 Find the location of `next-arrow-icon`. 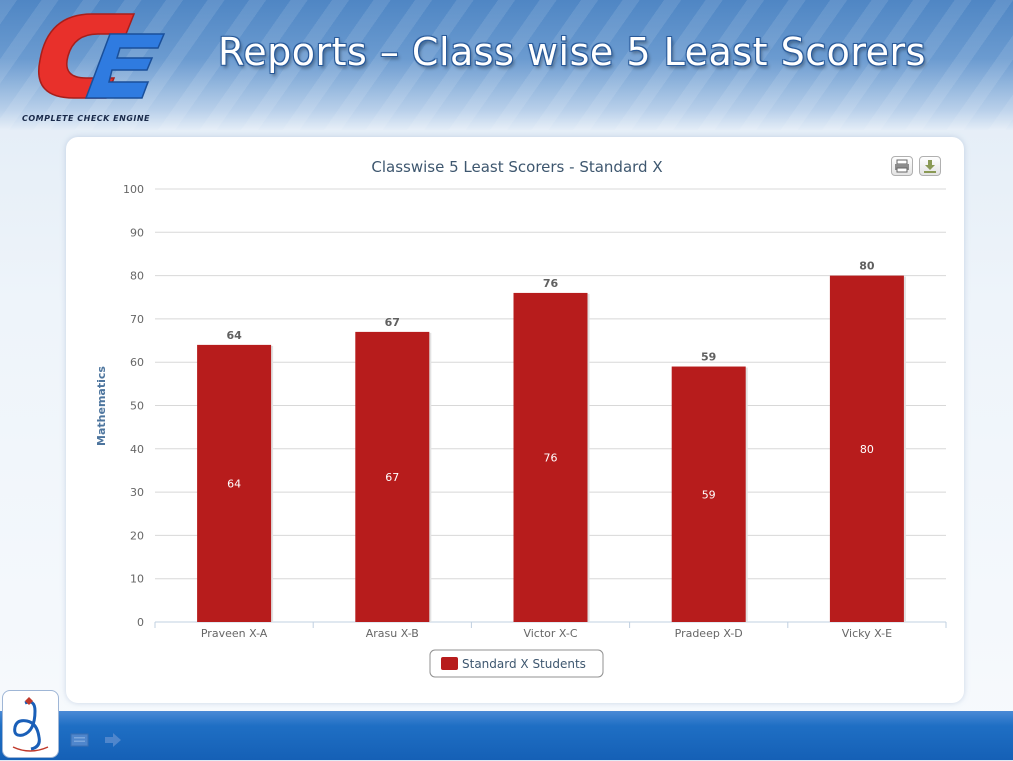

next-arrow-icon is located at coordinates (113, 740).